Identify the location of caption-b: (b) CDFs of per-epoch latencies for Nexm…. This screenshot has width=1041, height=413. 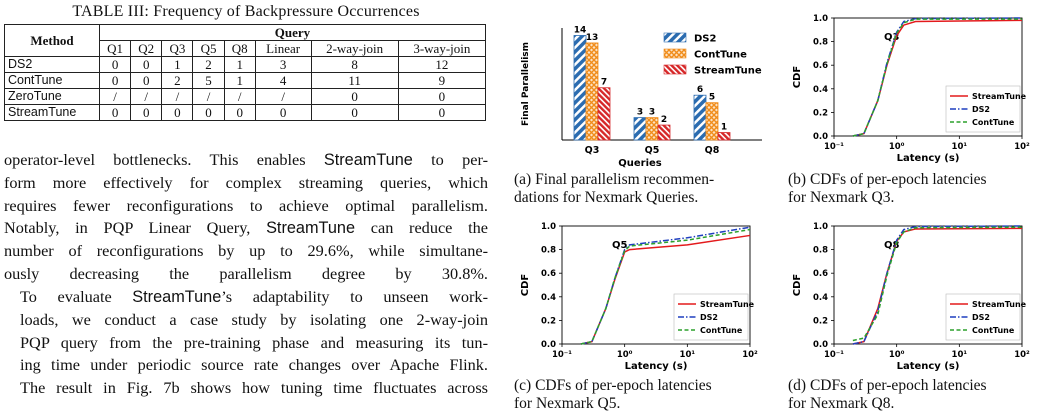
(887, 189).